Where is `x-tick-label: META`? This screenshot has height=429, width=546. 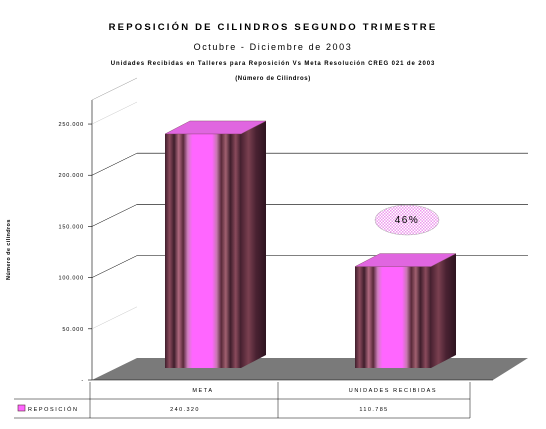 x-tick-label: META is located at coordinates (202, 391).